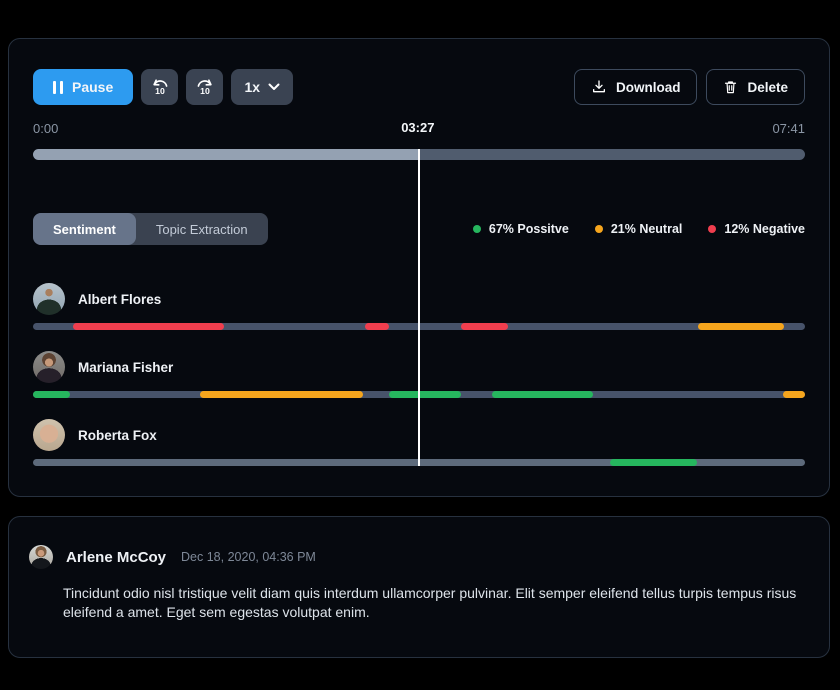 This screenshot has width=840, height=690. I want to click on playback-speed-dropdown: 1x, so click(262, 87).